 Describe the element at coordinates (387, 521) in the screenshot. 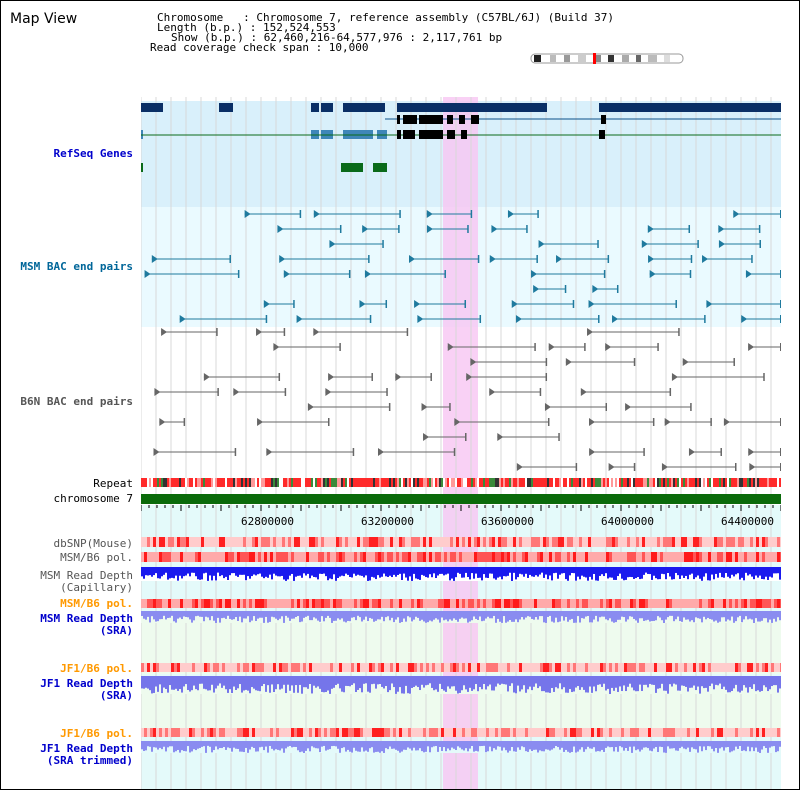

I see `axis-tick-label: 63200000` at that location.